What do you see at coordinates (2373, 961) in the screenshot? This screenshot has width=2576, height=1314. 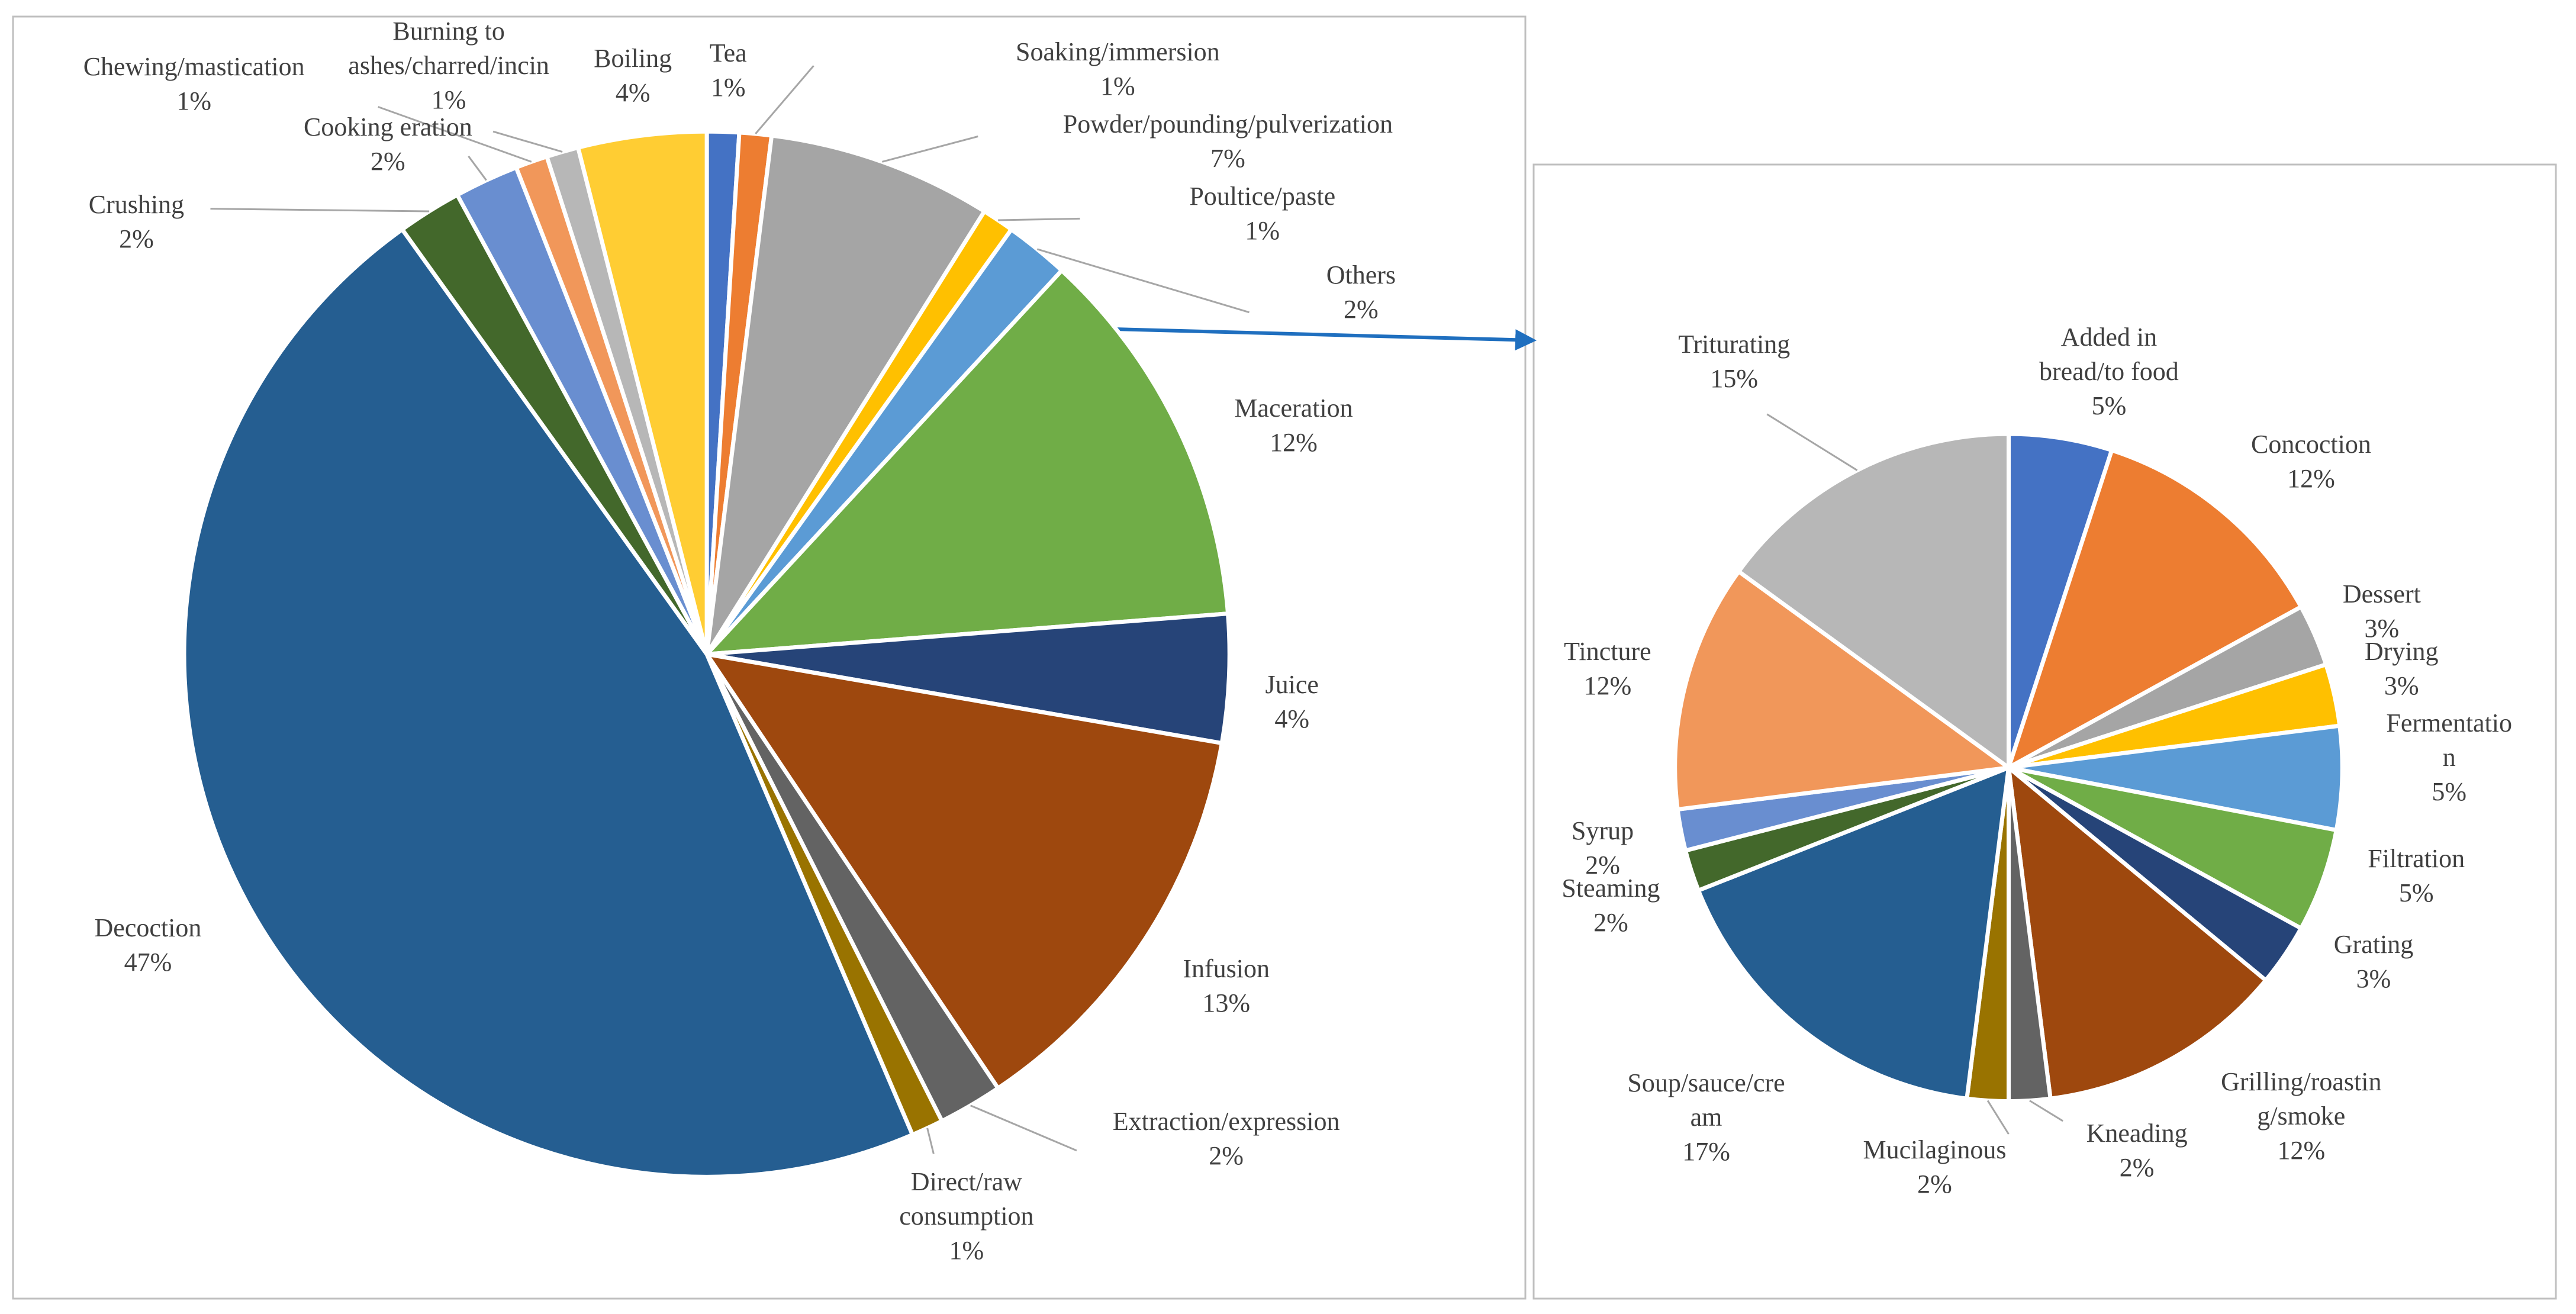 I see `data-label: Grating 3%` at bounding box center [2373, 961].